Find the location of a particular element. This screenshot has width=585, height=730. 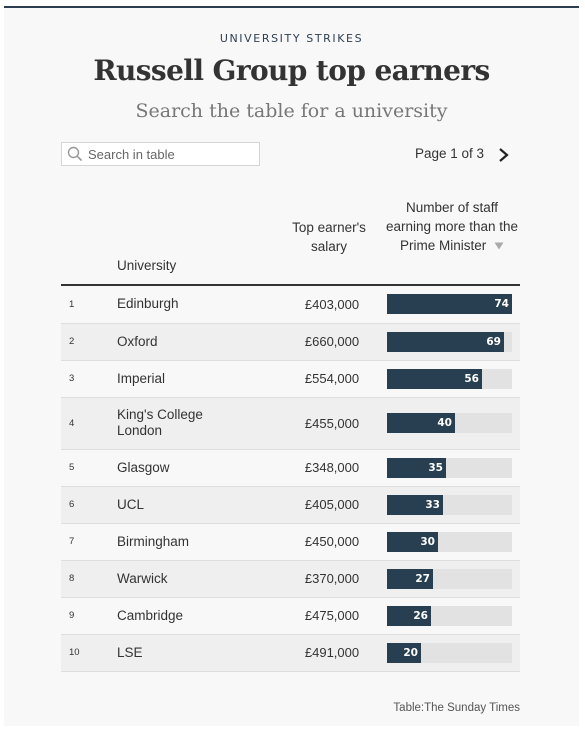

rank-cell: 10 is located at coordinates (74, 652).